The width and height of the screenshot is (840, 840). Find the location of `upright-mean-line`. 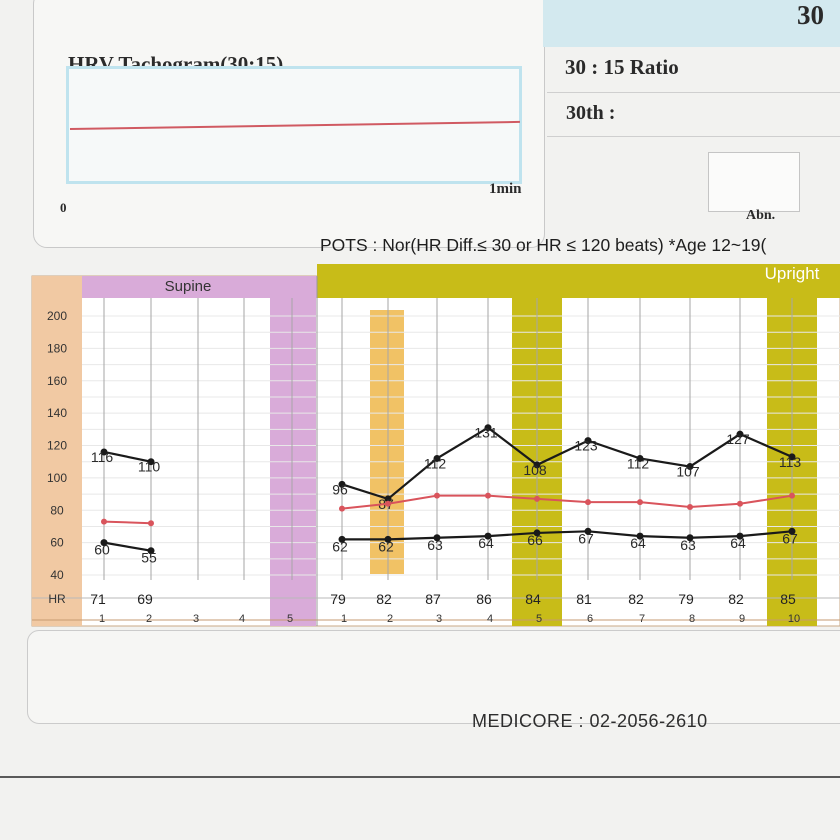

upright-mean-line is located at coordinates (567, 502).